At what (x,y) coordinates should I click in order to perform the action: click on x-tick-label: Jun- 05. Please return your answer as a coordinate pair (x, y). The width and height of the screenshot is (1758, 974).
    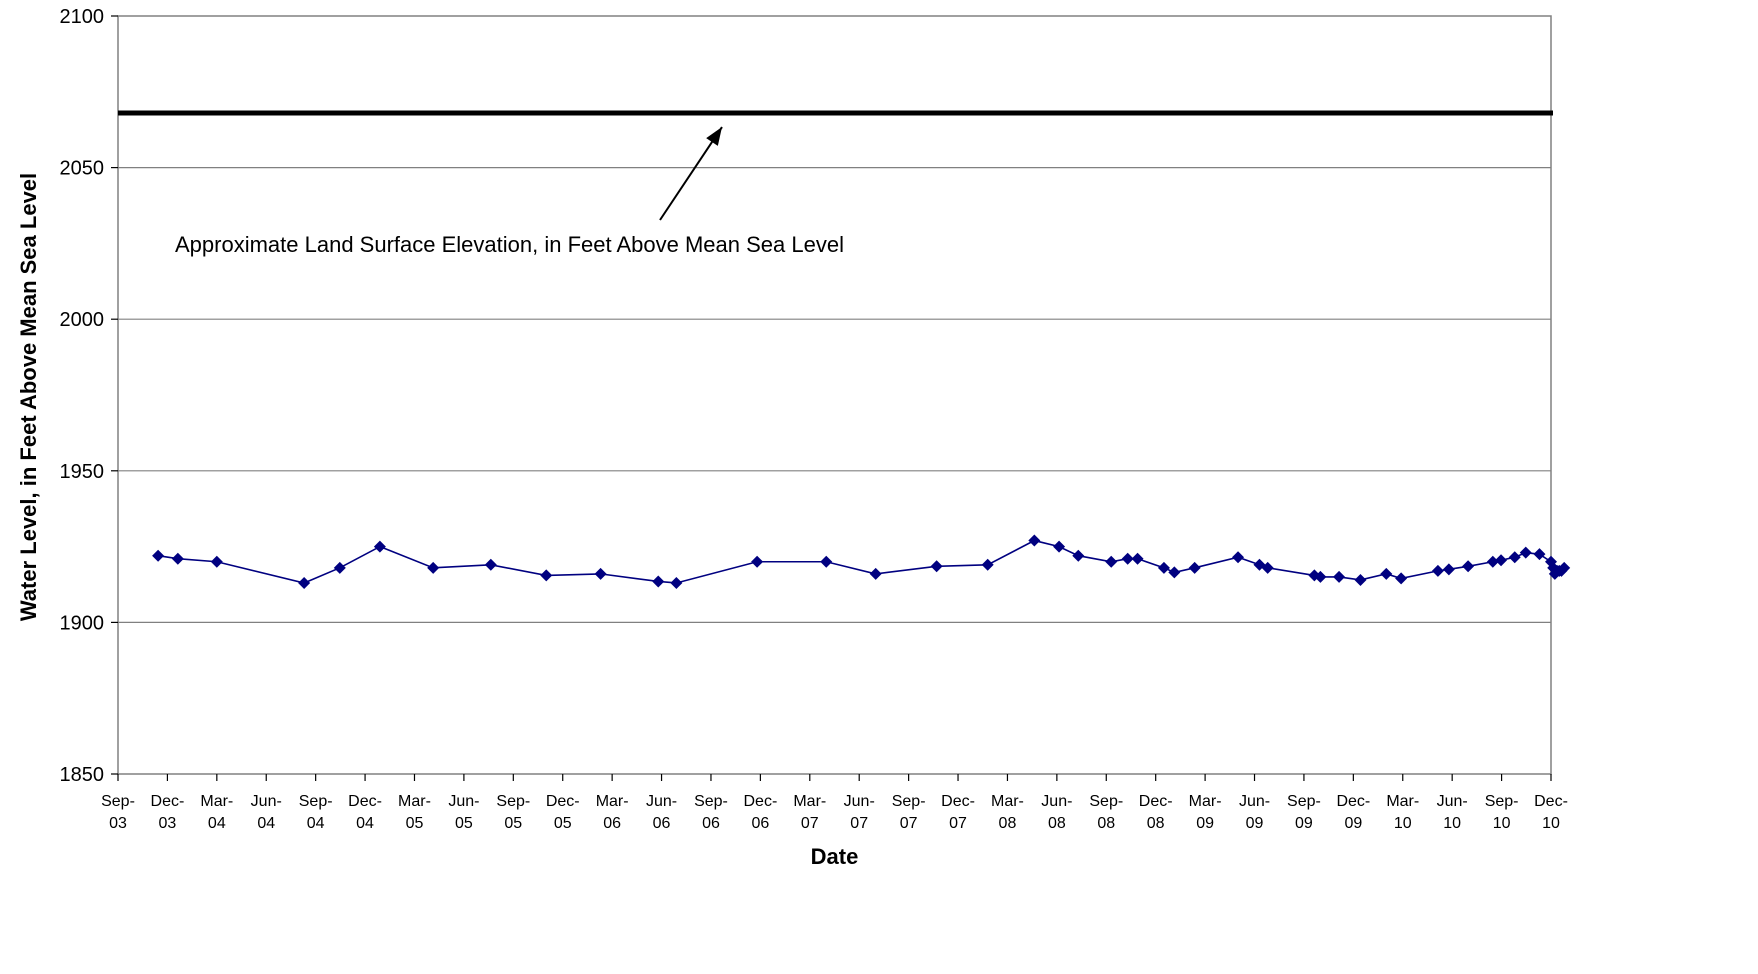
    Looking at the image, I should click on (463, 812).